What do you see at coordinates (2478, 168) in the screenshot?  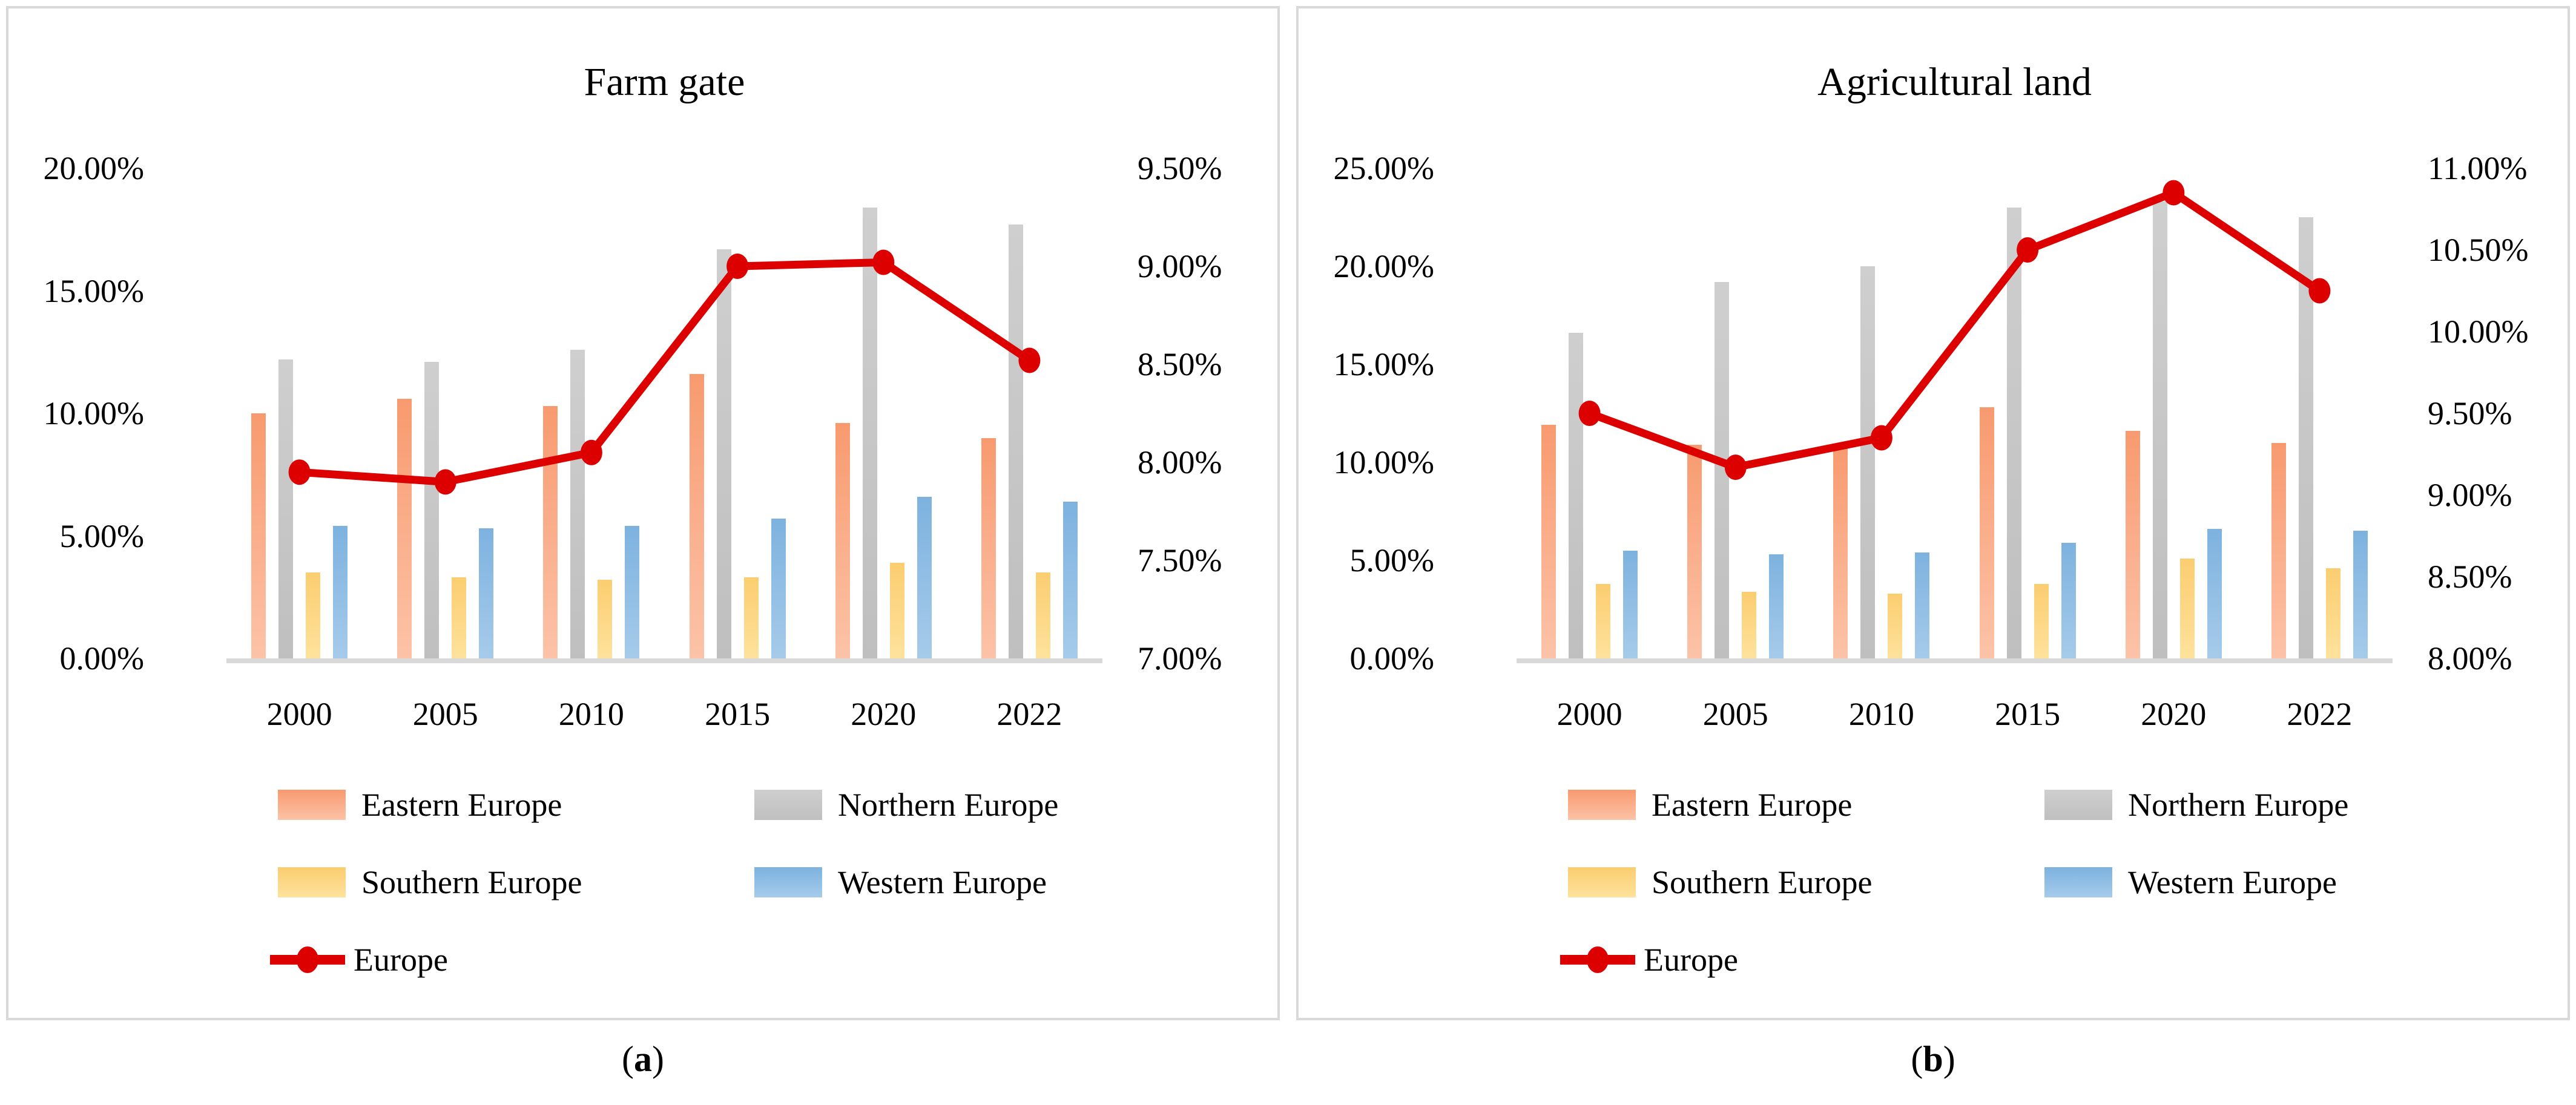 I see `right-axis-tick-label: 11.00%` at bounding box center [2478, 168].